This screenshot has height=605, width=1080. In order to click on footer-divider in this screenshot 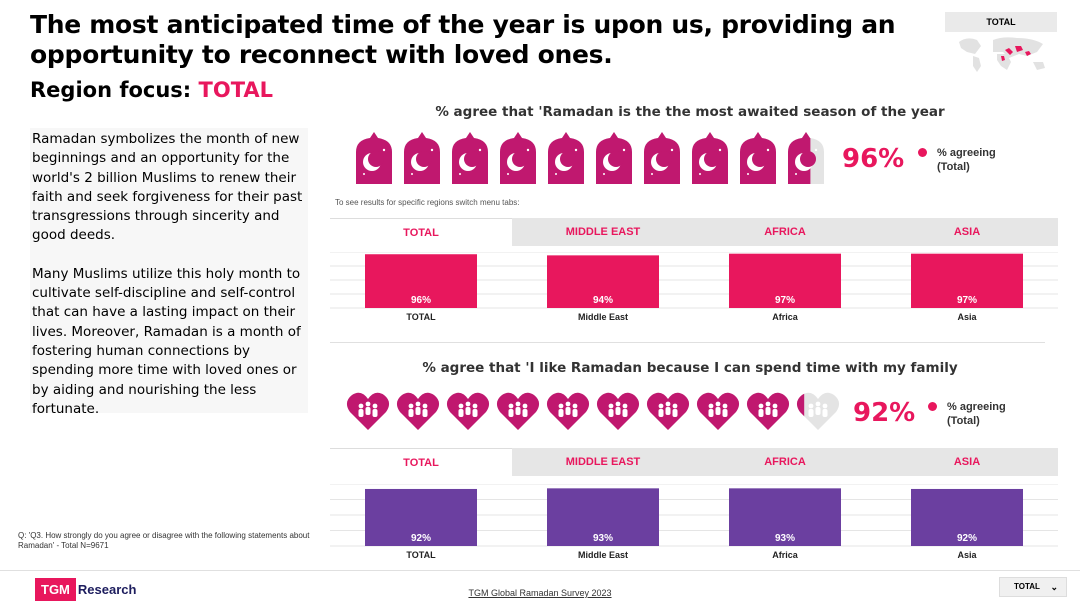, I will do `click(540, 570)`.